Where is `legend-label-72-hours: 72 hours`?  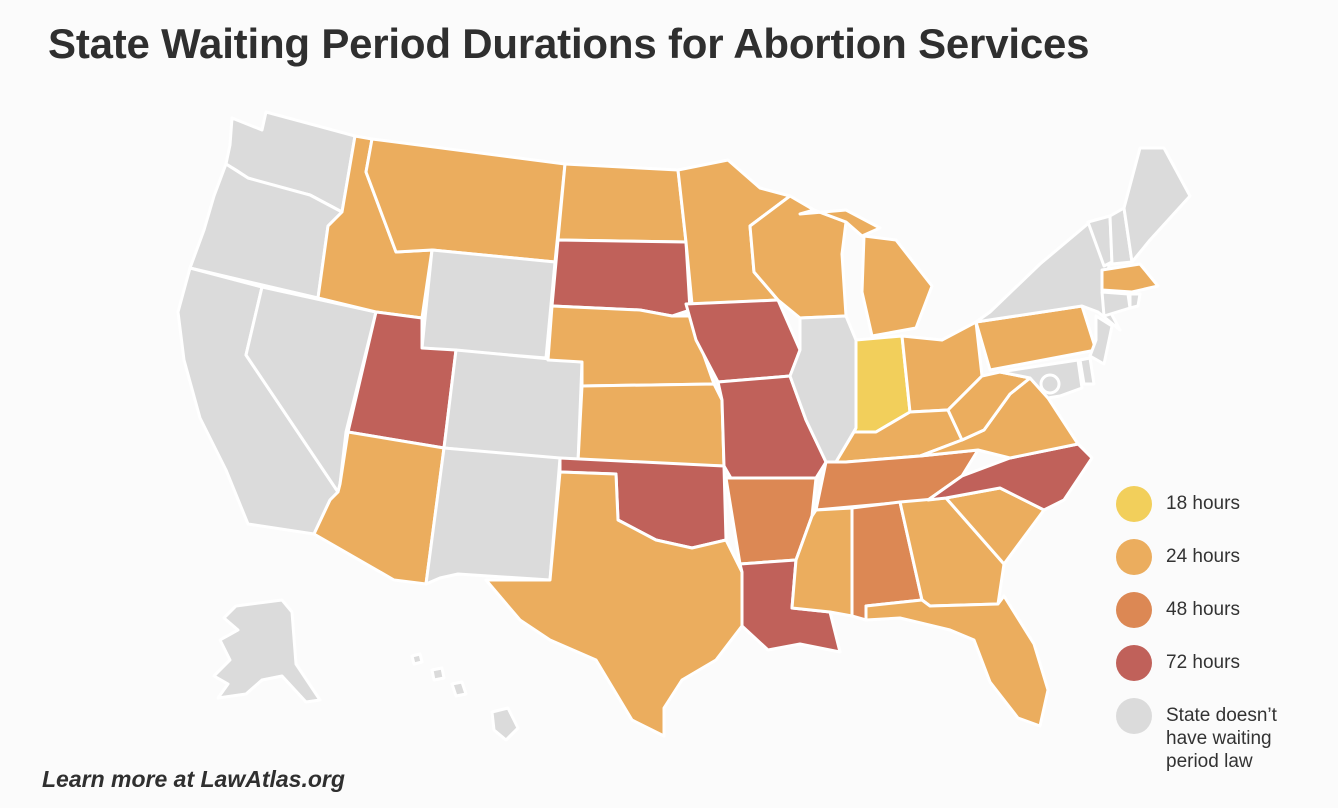 legend-label-72-hours: 72 hours is located at coordinates (1203, 662).